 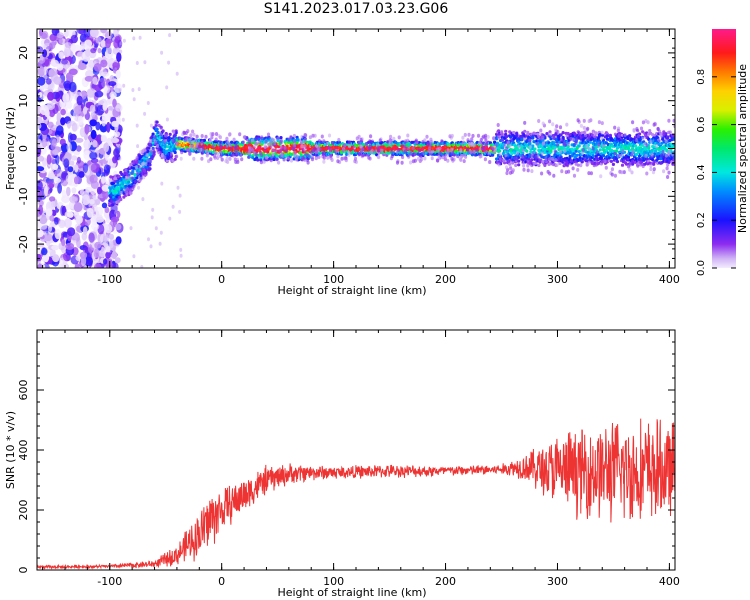 What do you see at coordinates (109, 279) in the screenshot?
I see `x-tick-label: -100` at bounding box center [109, 279].